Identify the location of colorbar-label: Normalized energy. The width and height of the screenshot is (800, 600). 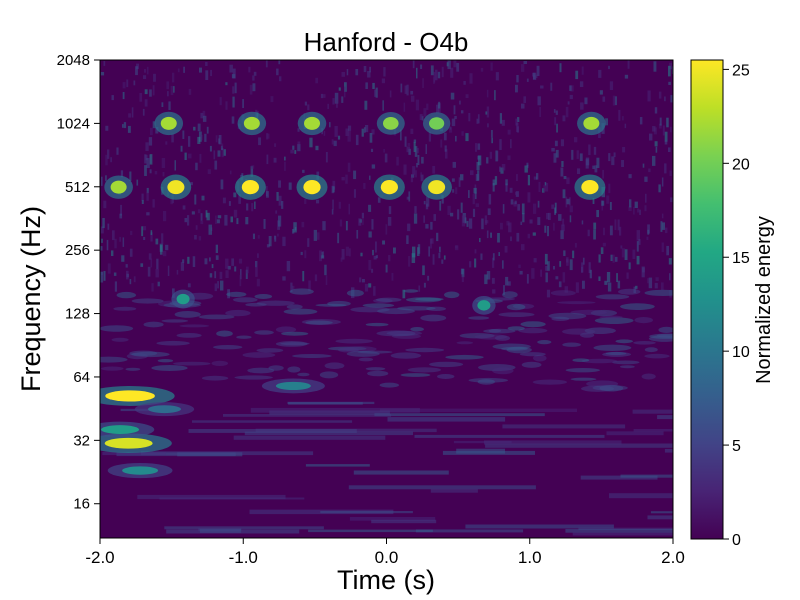
(764, 300).